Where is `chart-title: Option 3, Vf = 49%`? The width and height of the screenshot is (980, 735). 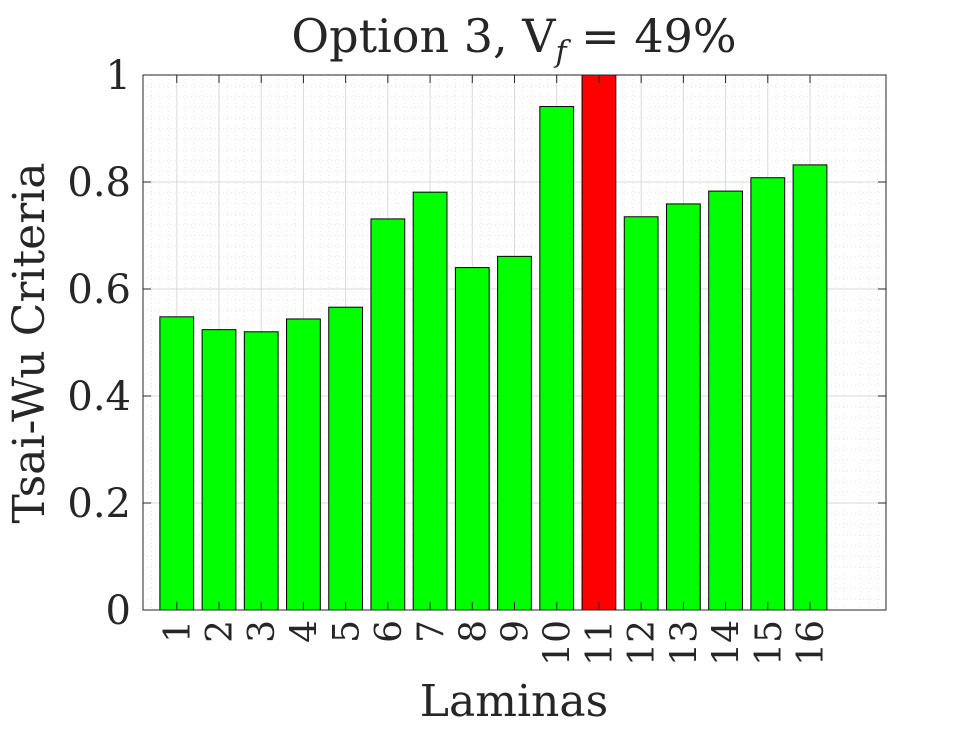
chart-title: Option 3, Vf = 49% is located at coordinates (513, 39).